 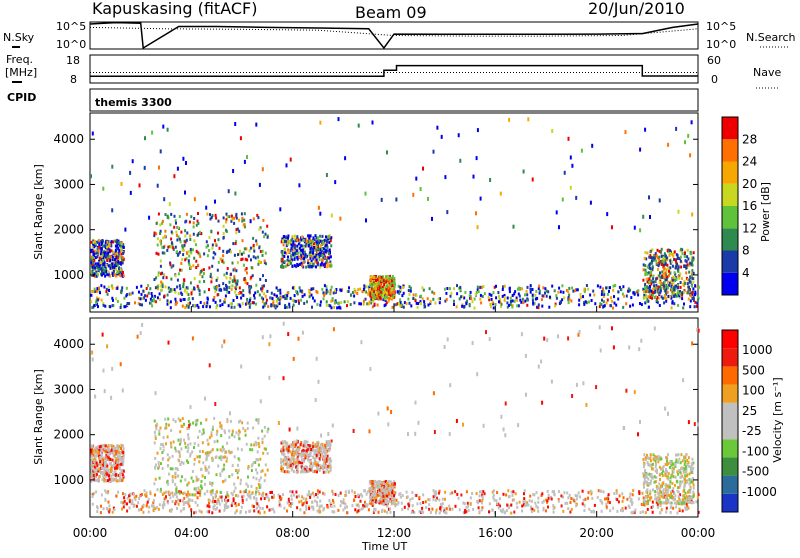 I want to click on power-cell-1972, so click(x=310, y=266).